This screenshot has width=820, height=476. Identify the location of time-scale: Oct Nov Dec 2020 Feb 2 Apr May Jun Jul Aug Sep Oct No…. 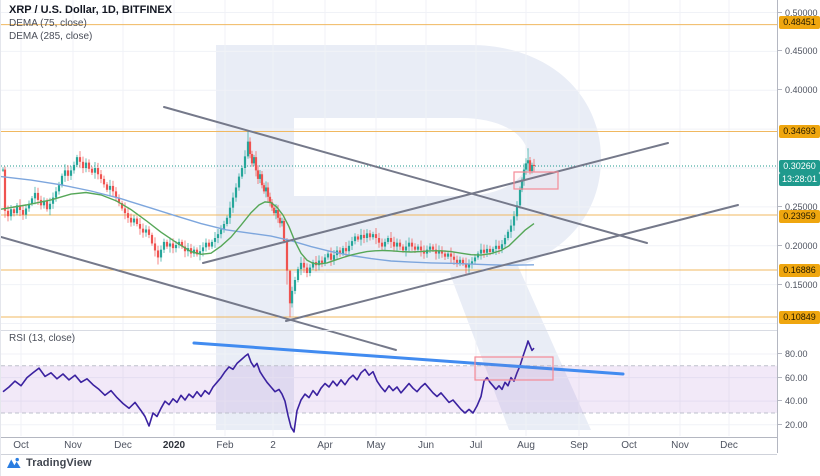
(389, 446).